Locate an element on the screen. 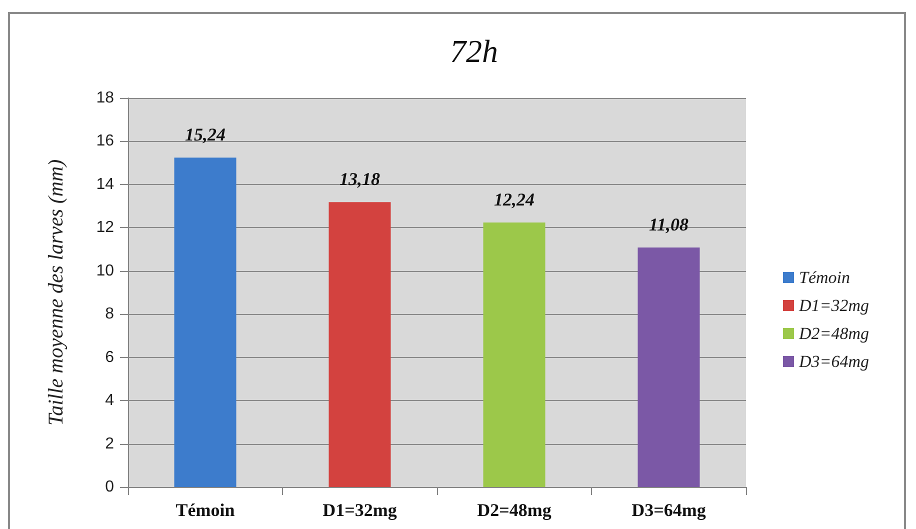 The width and height of the screenshot is (916, 529). legend-label: Témoin is located at coordinates (824, 277).